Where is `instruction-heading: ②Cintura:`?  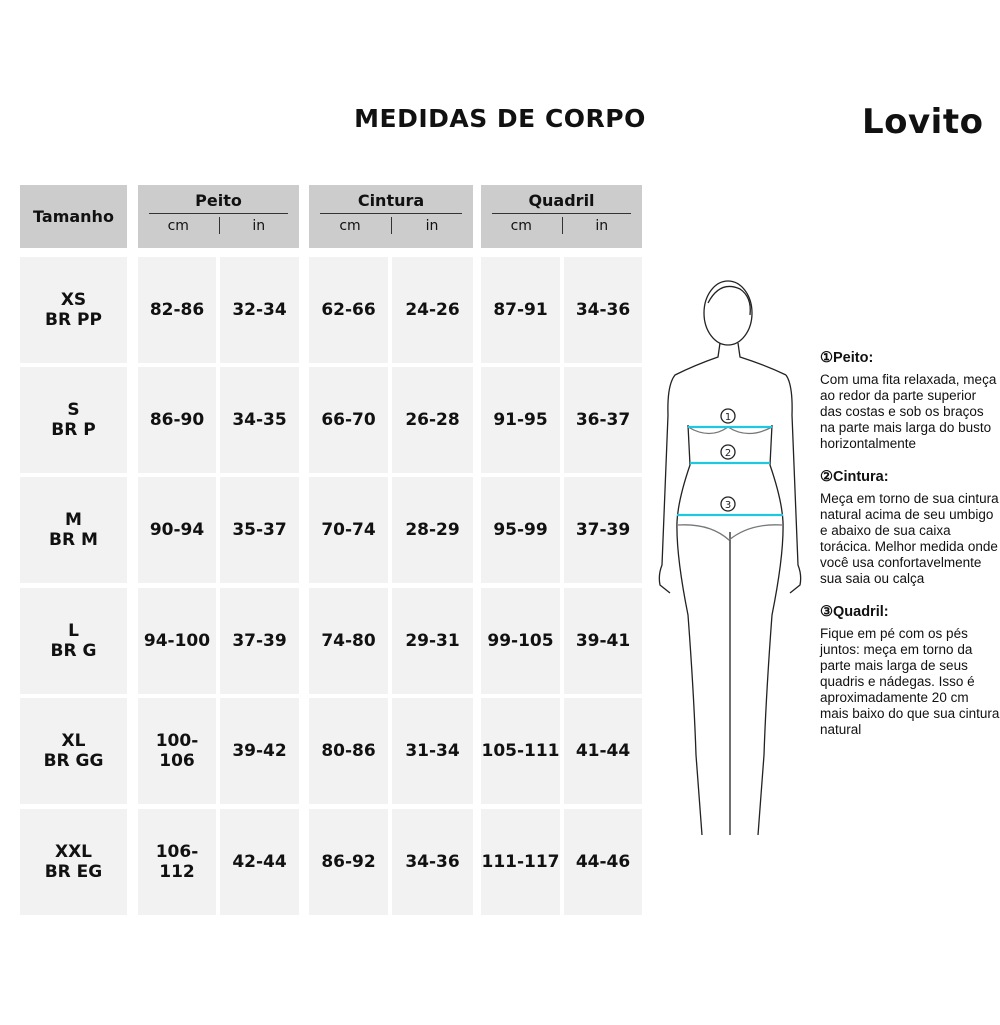 instruction-heading: ②Cintura: is located at coordinates (854, 477).